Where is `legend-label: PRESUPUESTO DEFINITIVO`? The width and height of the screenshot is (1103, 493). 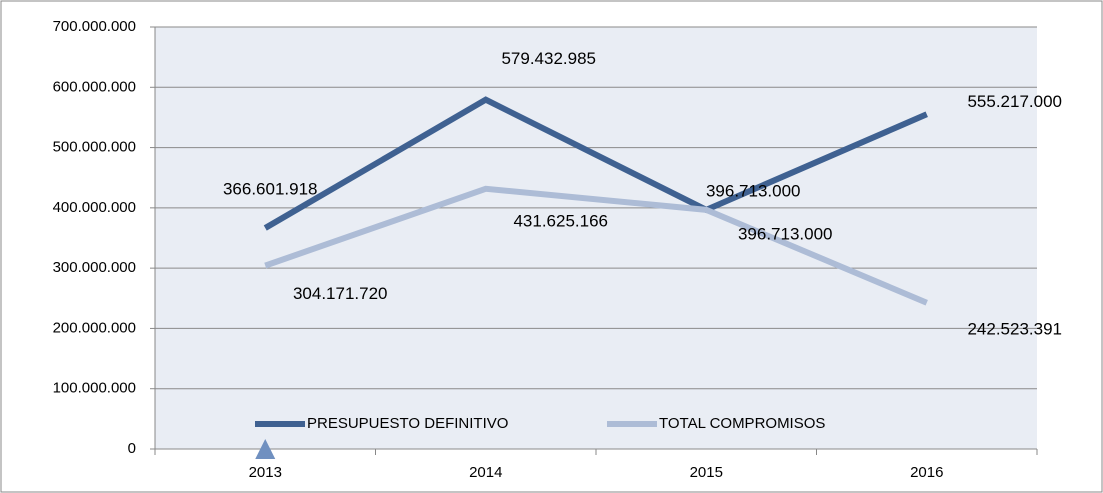 legend-label: PRESUPUESTO DEFINITIVO is located at coordinates (407, 423).